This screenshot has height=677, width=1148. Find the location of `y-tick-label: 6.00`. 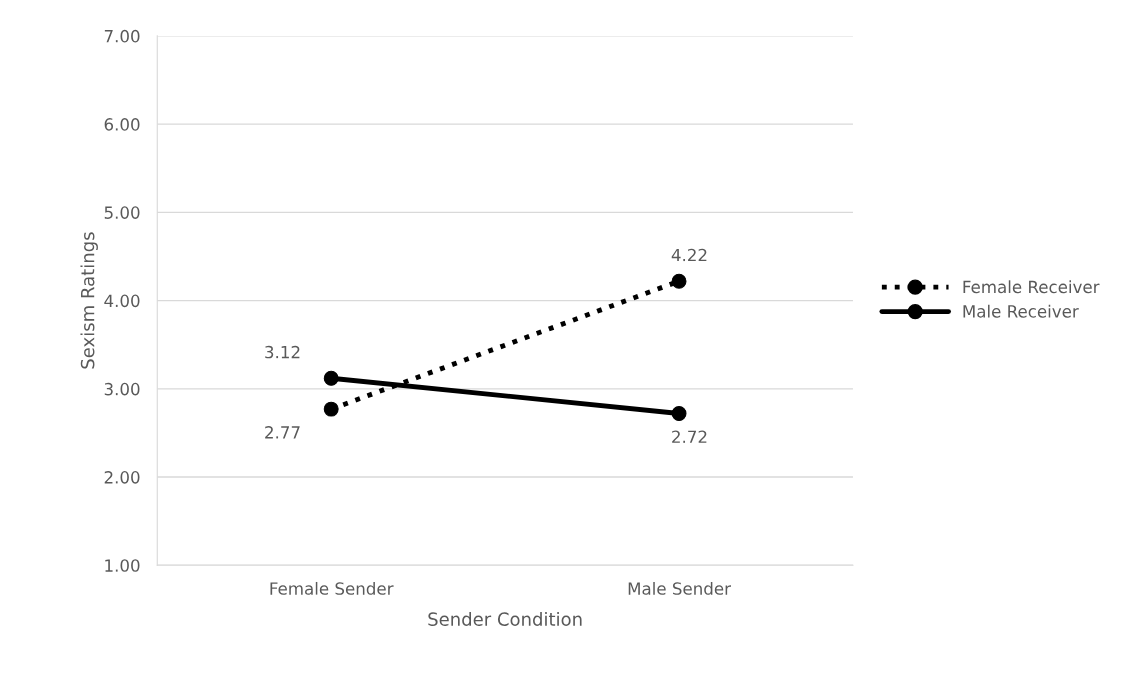

y-tick-label: 6.00 is located at coordinates (122, 124).